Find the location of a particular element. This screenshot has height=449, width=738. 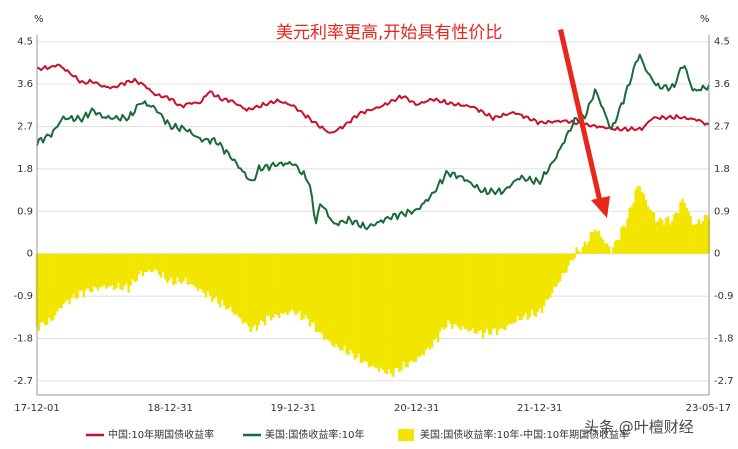

y-tick-left: -1.8 is located at coordinates (23, 338).